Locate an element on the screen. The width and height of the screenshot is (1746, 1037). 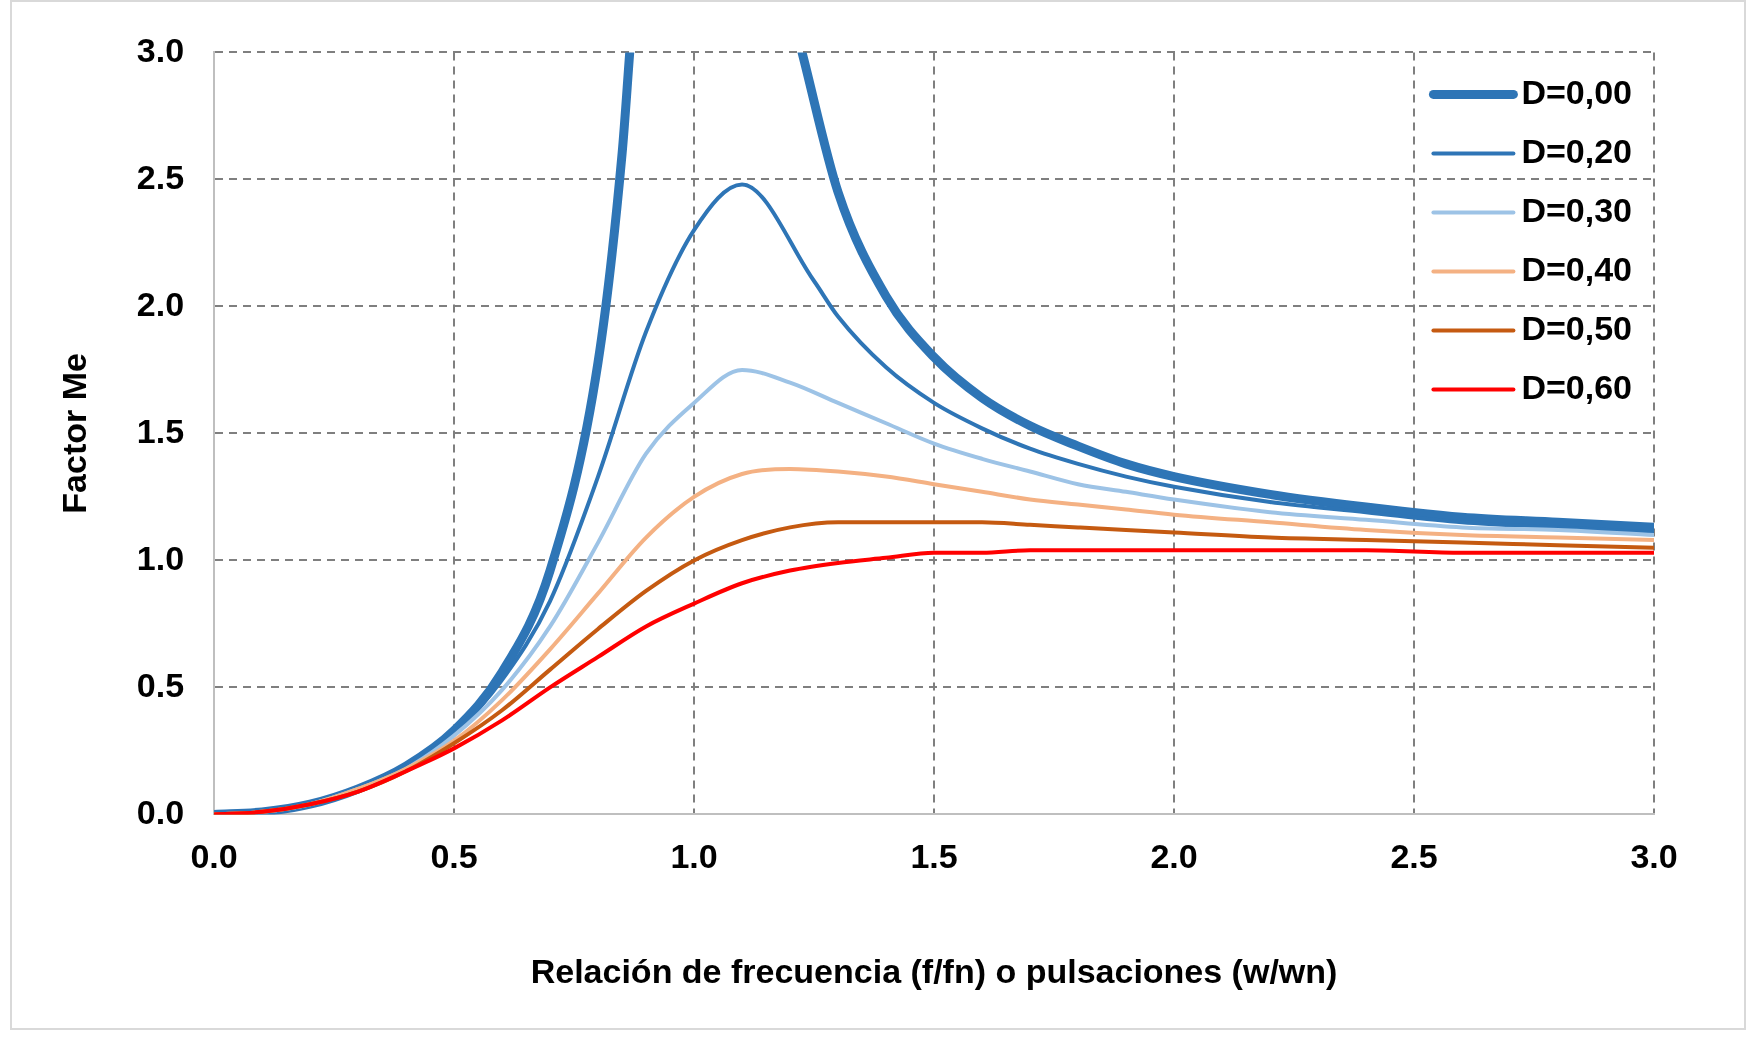
x-tick-label: 2.0 is located at coordinates (1174, 856).